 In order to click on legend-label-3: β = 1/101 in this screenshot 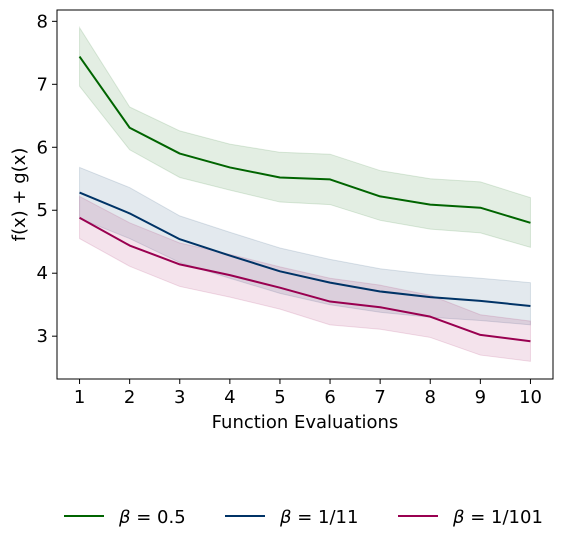, I will do `click(497, 517)`.